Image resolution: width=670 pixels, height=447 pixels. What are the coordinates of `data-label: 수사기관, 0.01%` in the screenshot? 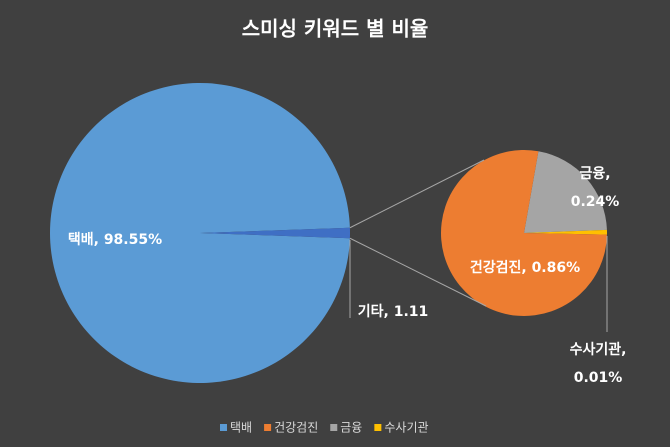 It's located at (598, 364).